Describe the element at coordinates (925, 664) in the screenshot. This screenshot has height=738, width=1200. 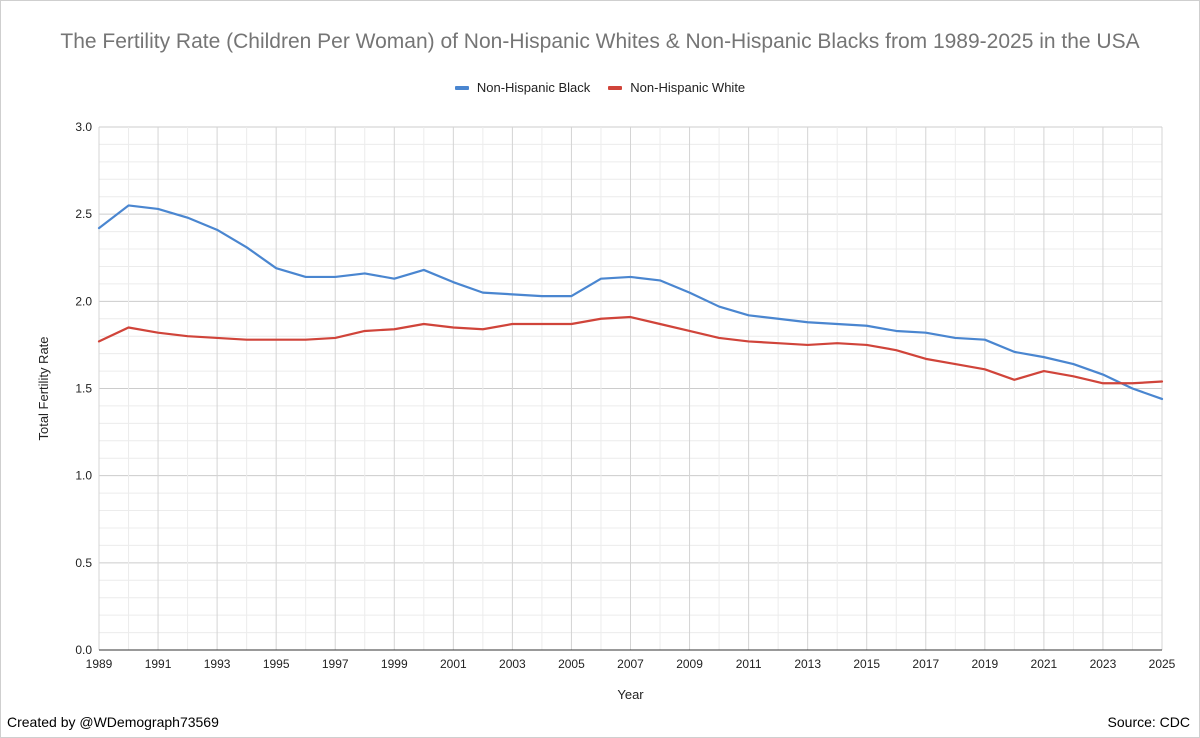
I see `x-tick-label: 2017` at that location.